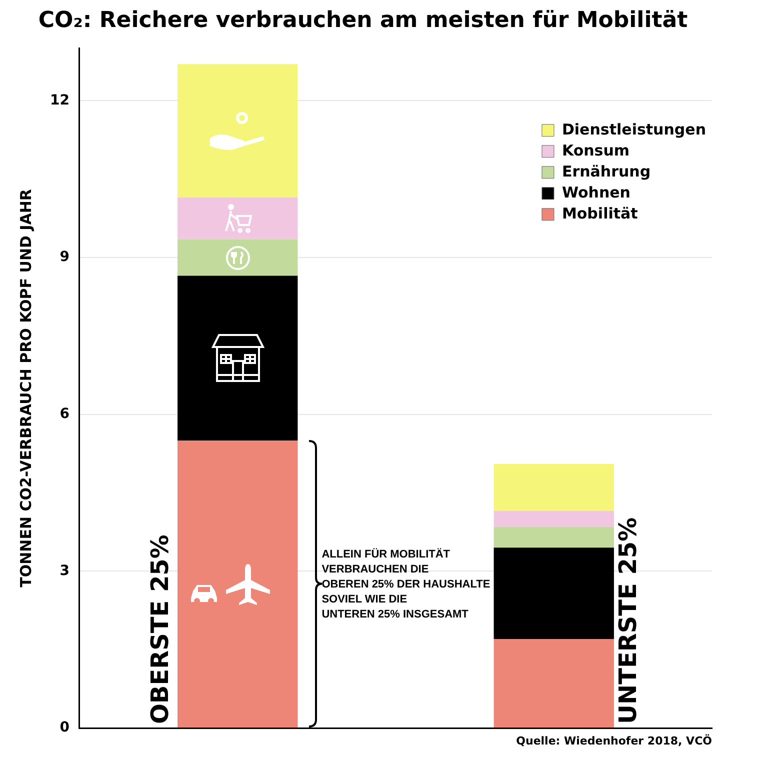 The height and width of the screenshot is (768, 768). I want to click on legend-label: Wohnen, so click(596, 192).